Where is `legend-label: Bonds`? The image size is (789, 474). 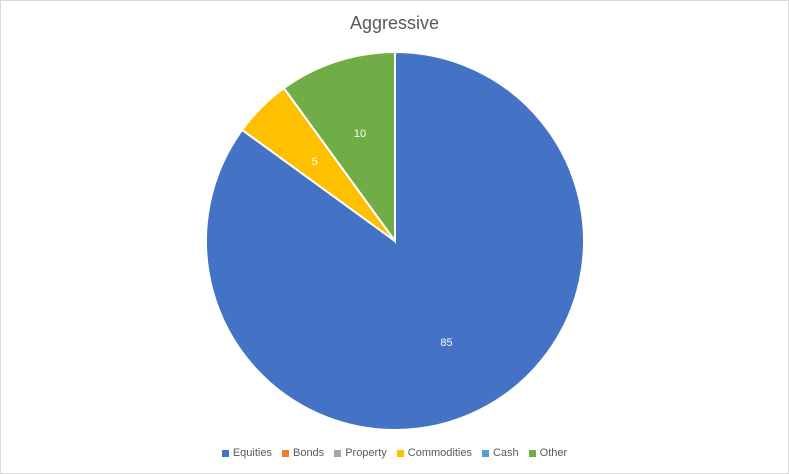 legend-label: Bonds is located at coordinates (308, 453).